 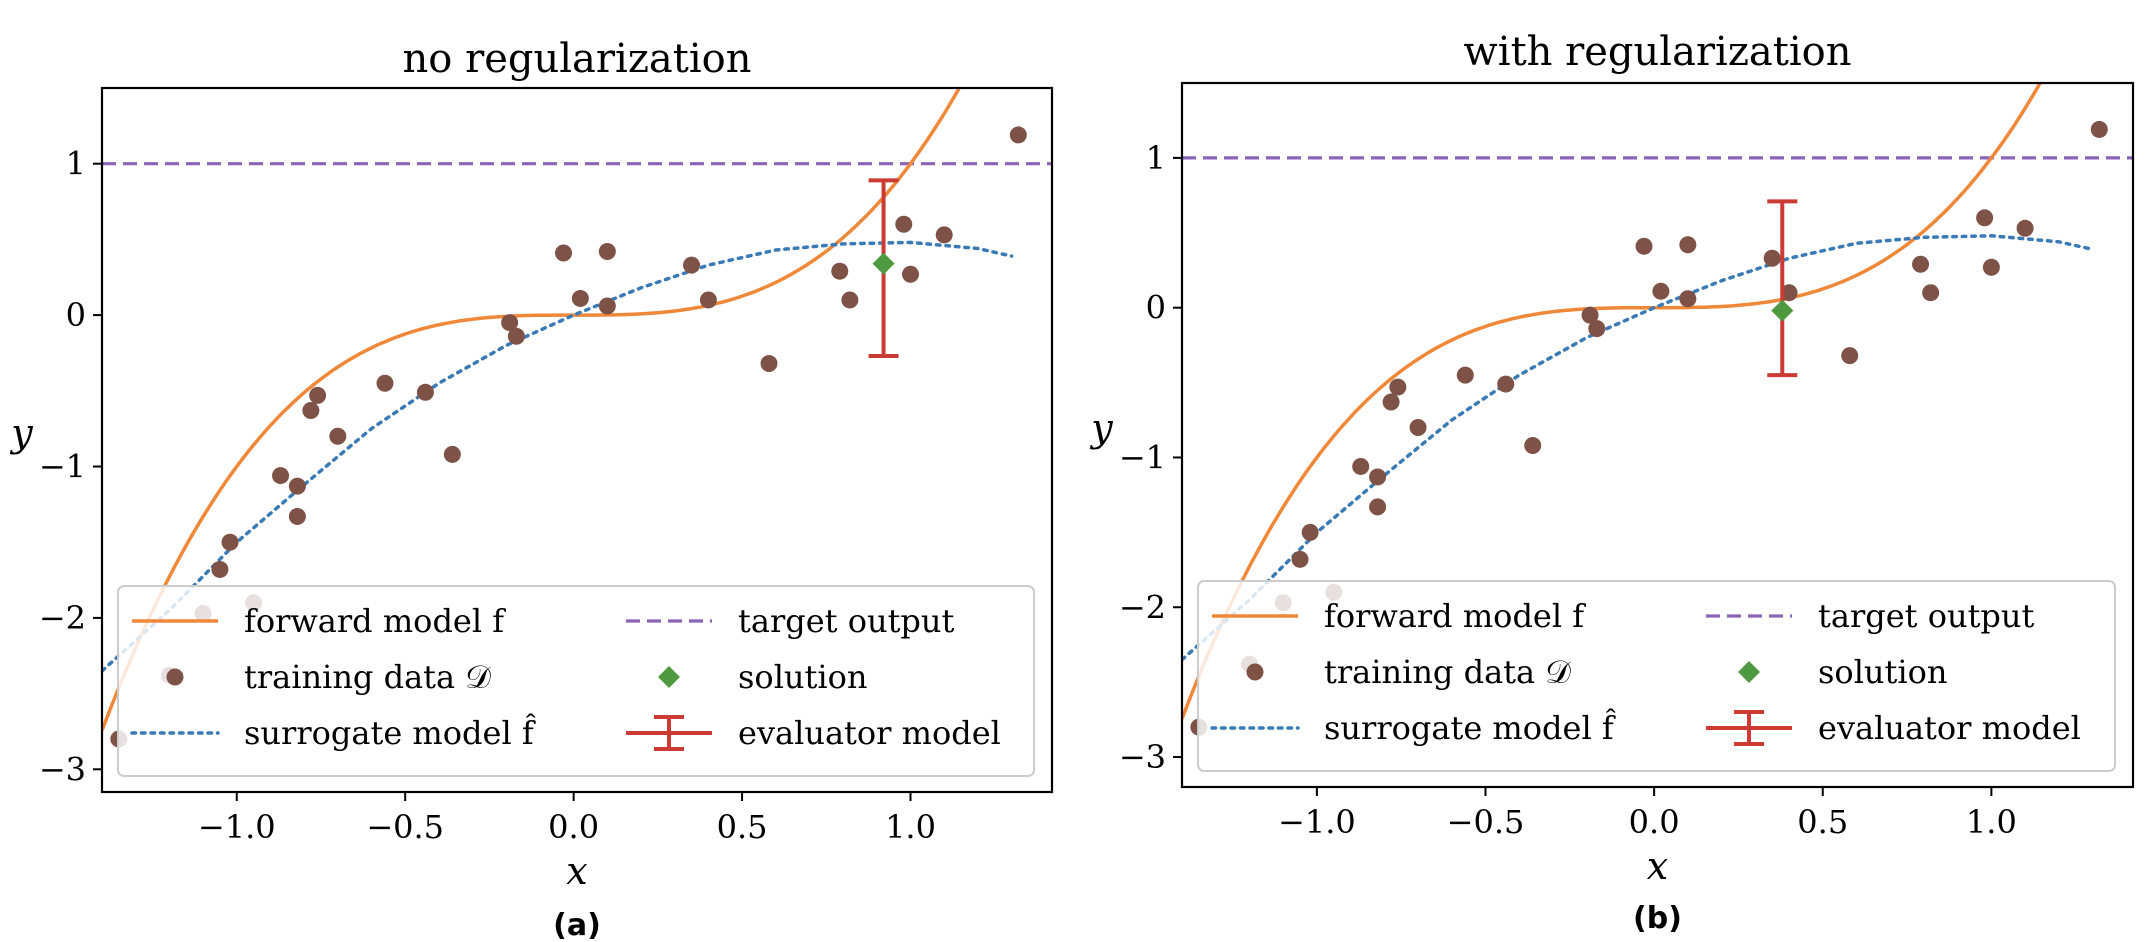 What do you see at coordinates (577, 59) in the screenshot?
I see `chart-title: no regularization` at bounding box center [577, 59].